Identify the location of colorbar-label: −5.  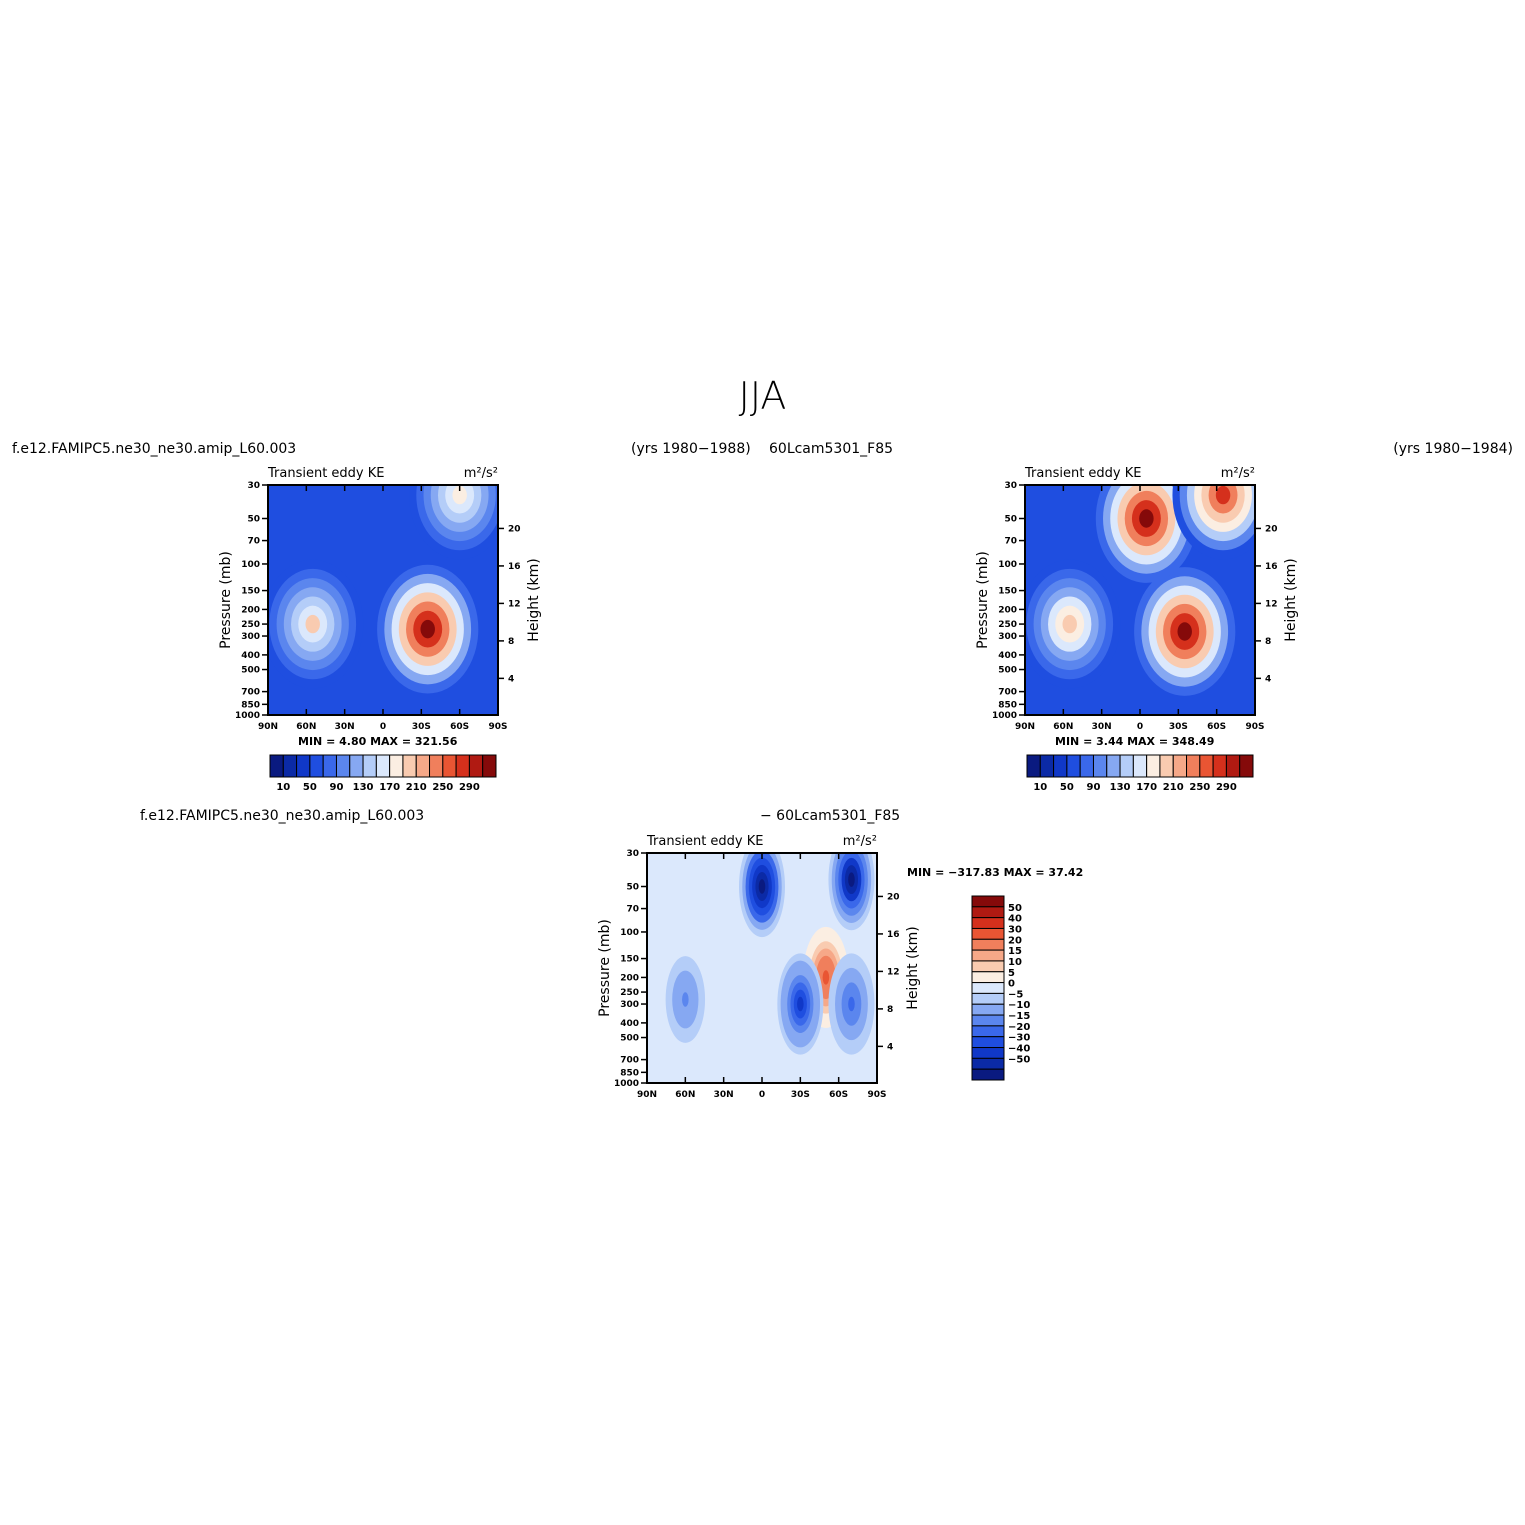
(1015, 994).